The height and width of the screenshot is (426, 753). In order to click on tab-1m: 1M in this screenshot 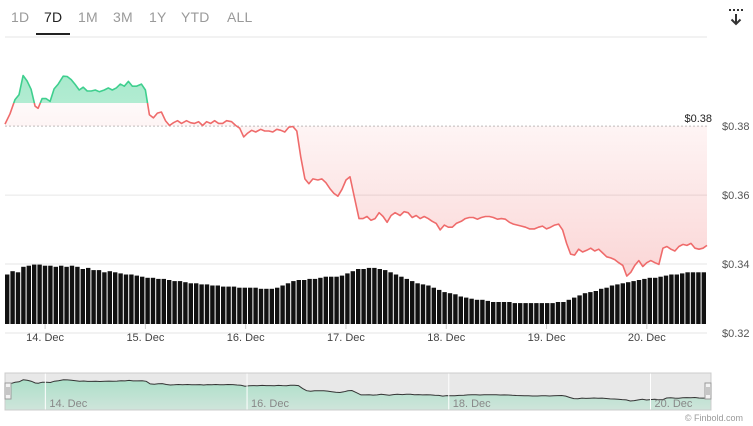, I will do `click(88, 17)`.